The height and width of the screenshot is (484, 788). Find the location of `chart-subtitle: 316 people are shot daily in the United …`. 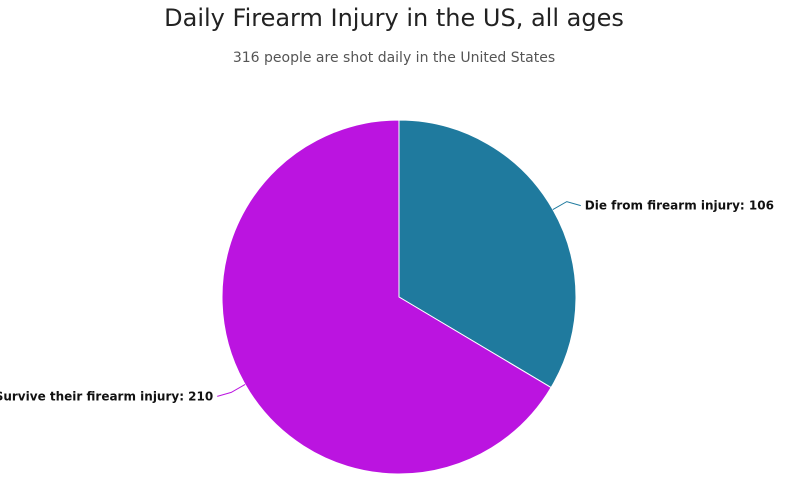

chart-subtitle: 316 people are shot daily in the United … is located at coordinates (394, 58).